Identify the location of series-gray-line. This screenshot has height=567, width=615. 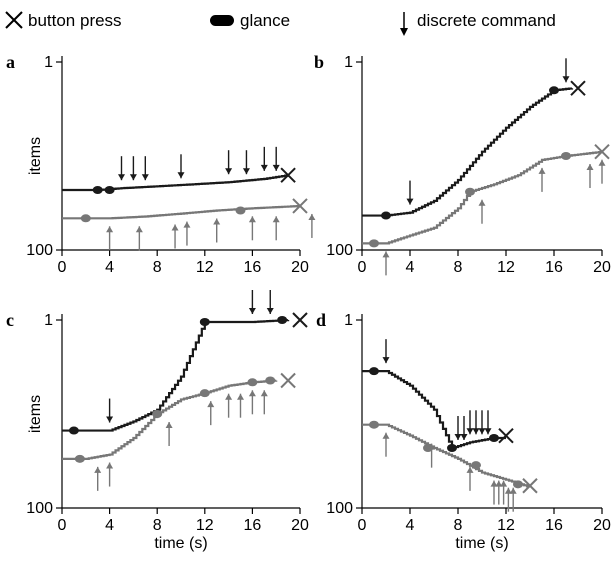
(447, 455).